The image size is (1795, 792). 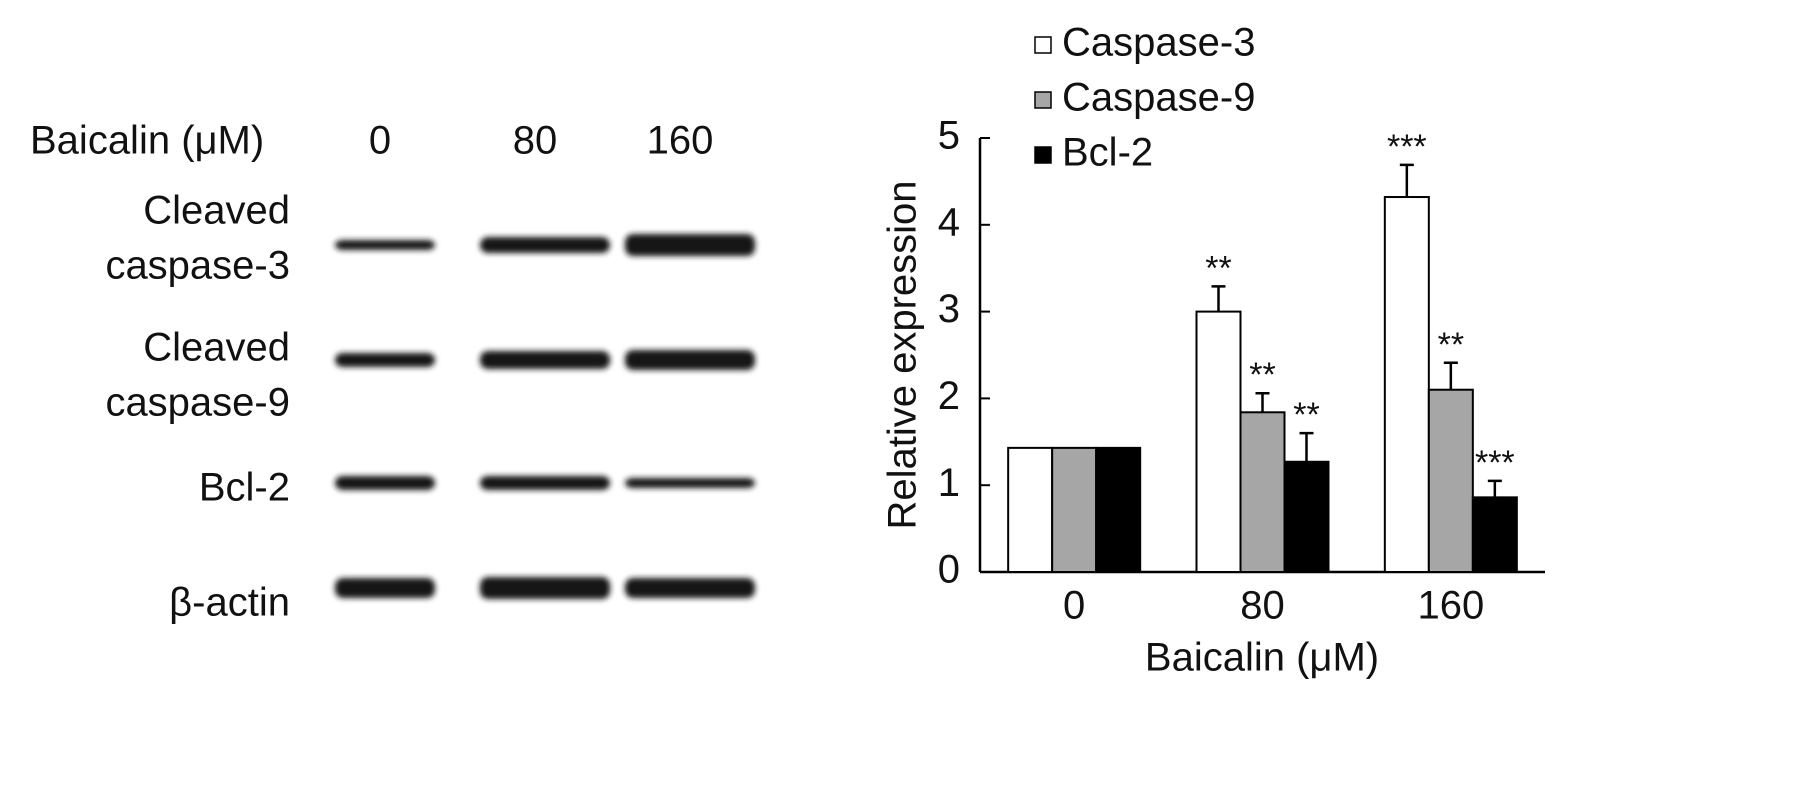 What do you see at coordinates (1450, 606) in the screenshot?
I see `x-tick-label: 160` at bounding box center [1450, 606].